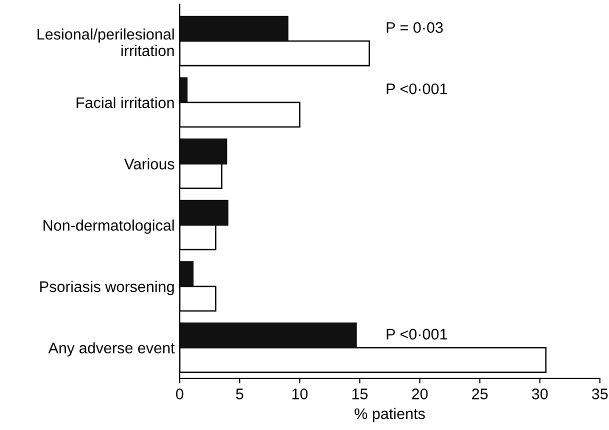 This screenshot has height=430, width=609. Describe the element at coordinates (540, 394) in the screenshot. I see `x-tick-label: 30` at that location.